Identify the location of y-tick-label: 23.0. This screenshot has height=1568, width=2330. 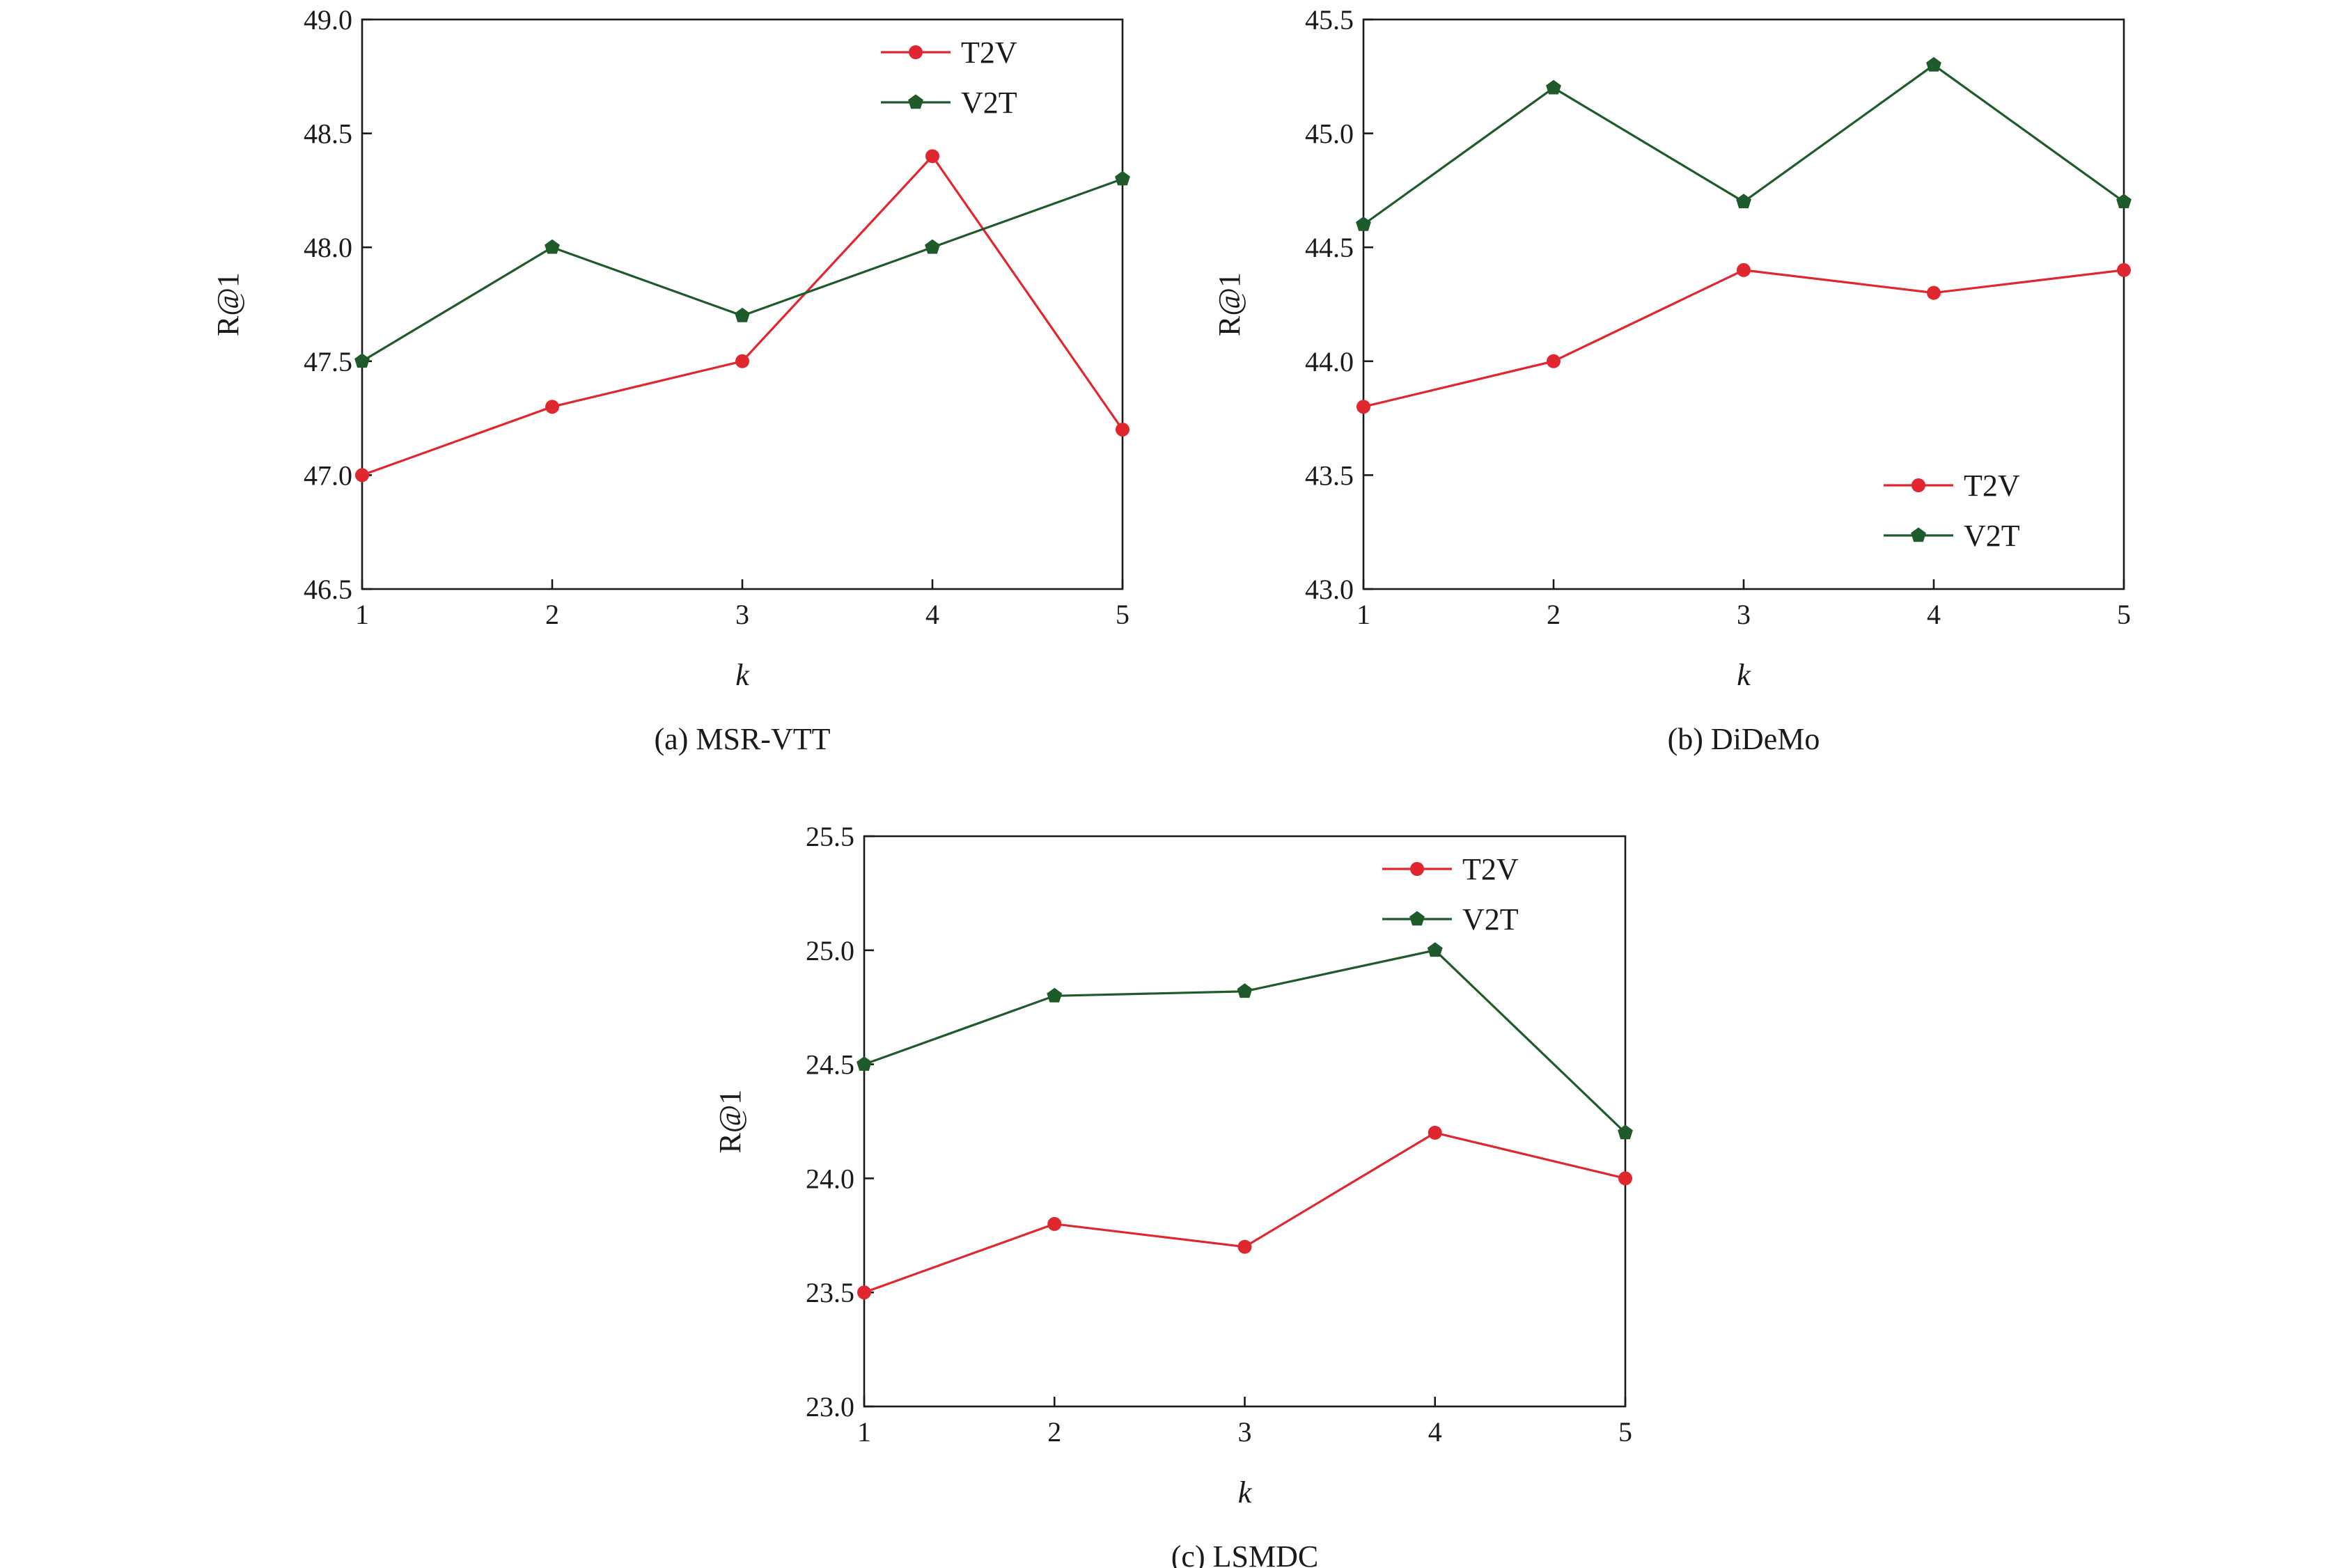
(830, 1406).